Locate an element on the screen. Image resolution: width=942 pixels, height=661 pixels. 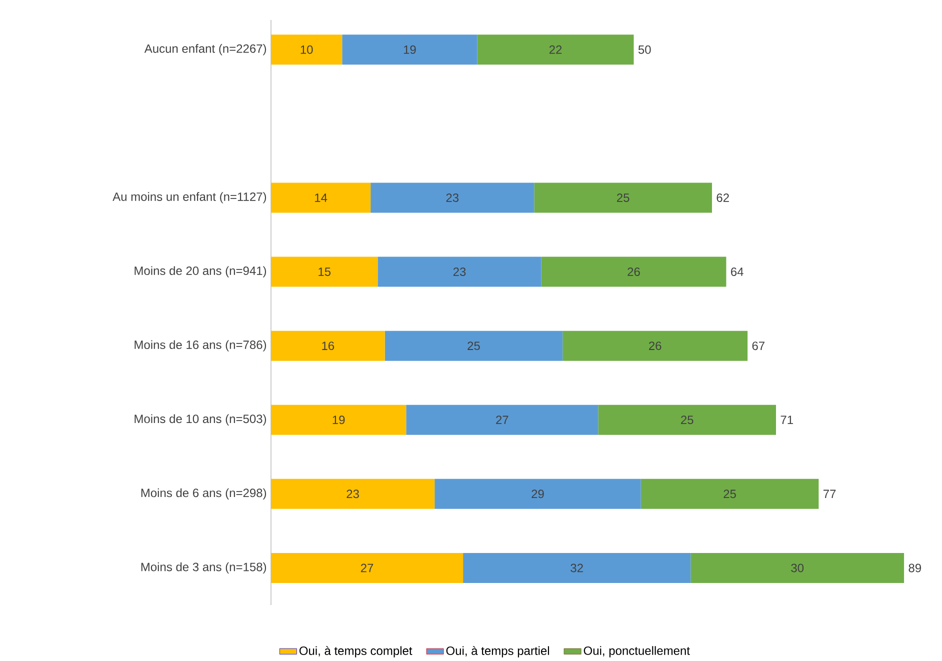
total-label: 71 is located at coordinates (786, 420).